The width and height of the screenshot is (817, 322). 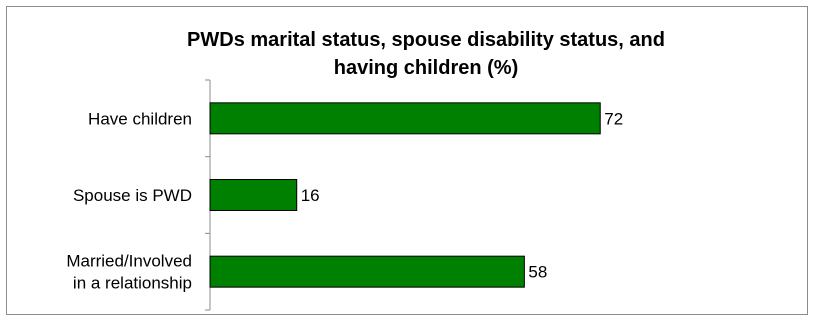 What do you see at coordinates (613, 118) in the screenshot?
I see `data-label: 72` at bounding box center [613, 118].